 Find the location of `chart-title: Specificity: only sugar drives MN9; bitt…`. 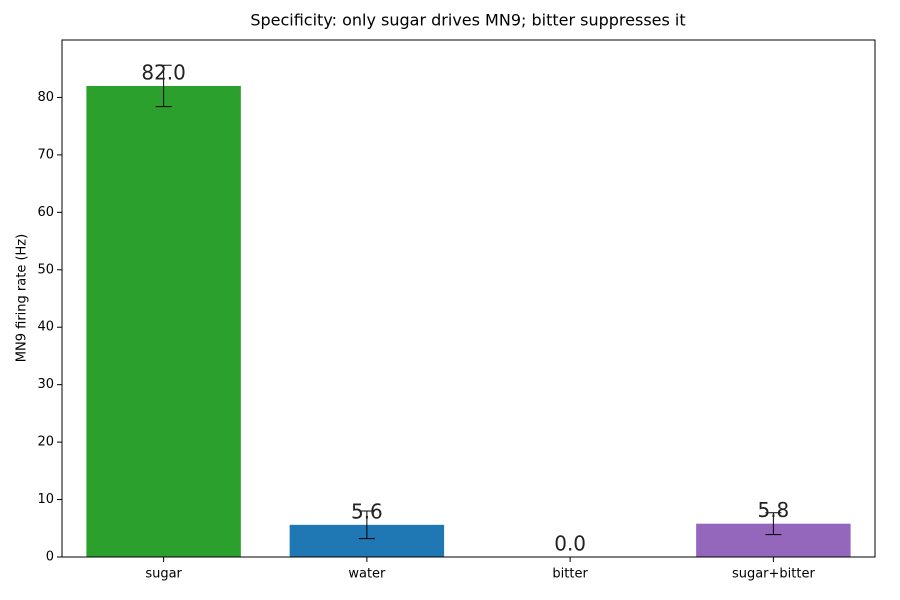

chart-title: Specificity: only sugar drives MN9; bitt… is located at coordinates (467, 20).